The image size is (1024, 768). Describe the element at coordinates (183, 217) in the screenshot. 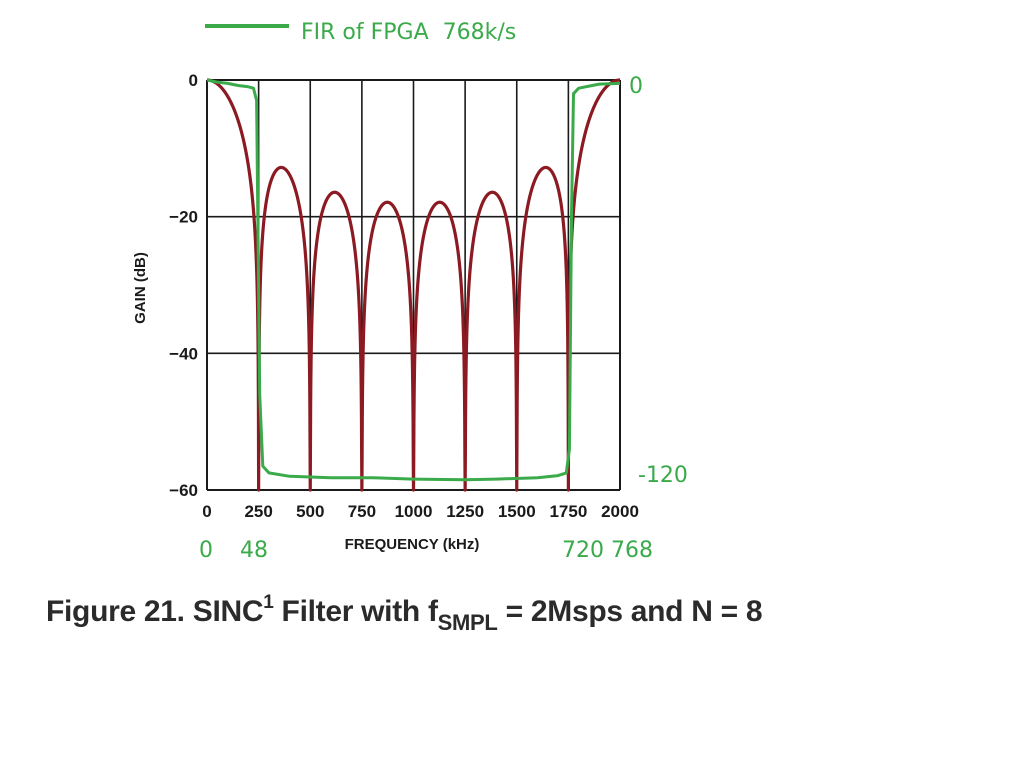

I see `y-tick-label: −20` at that location.